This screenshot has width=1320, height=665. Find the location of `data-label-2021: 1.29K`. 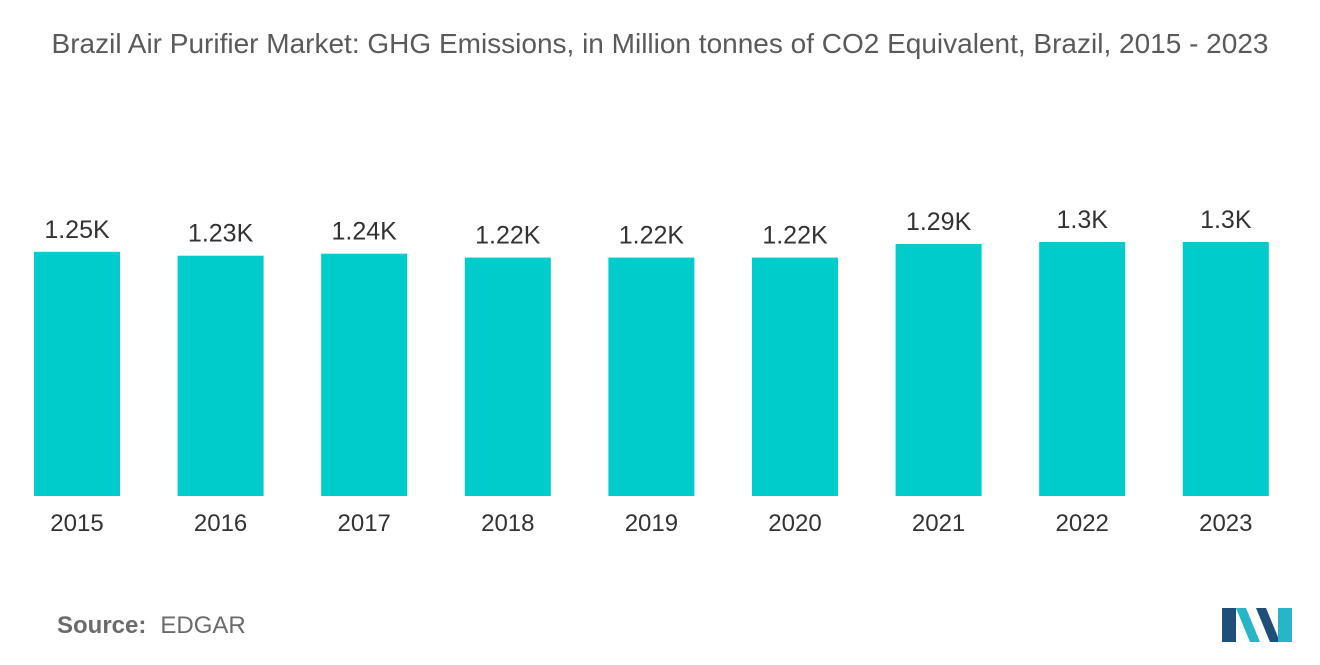

data-label-2021: 1.29K is located at coordinates (939, 222).